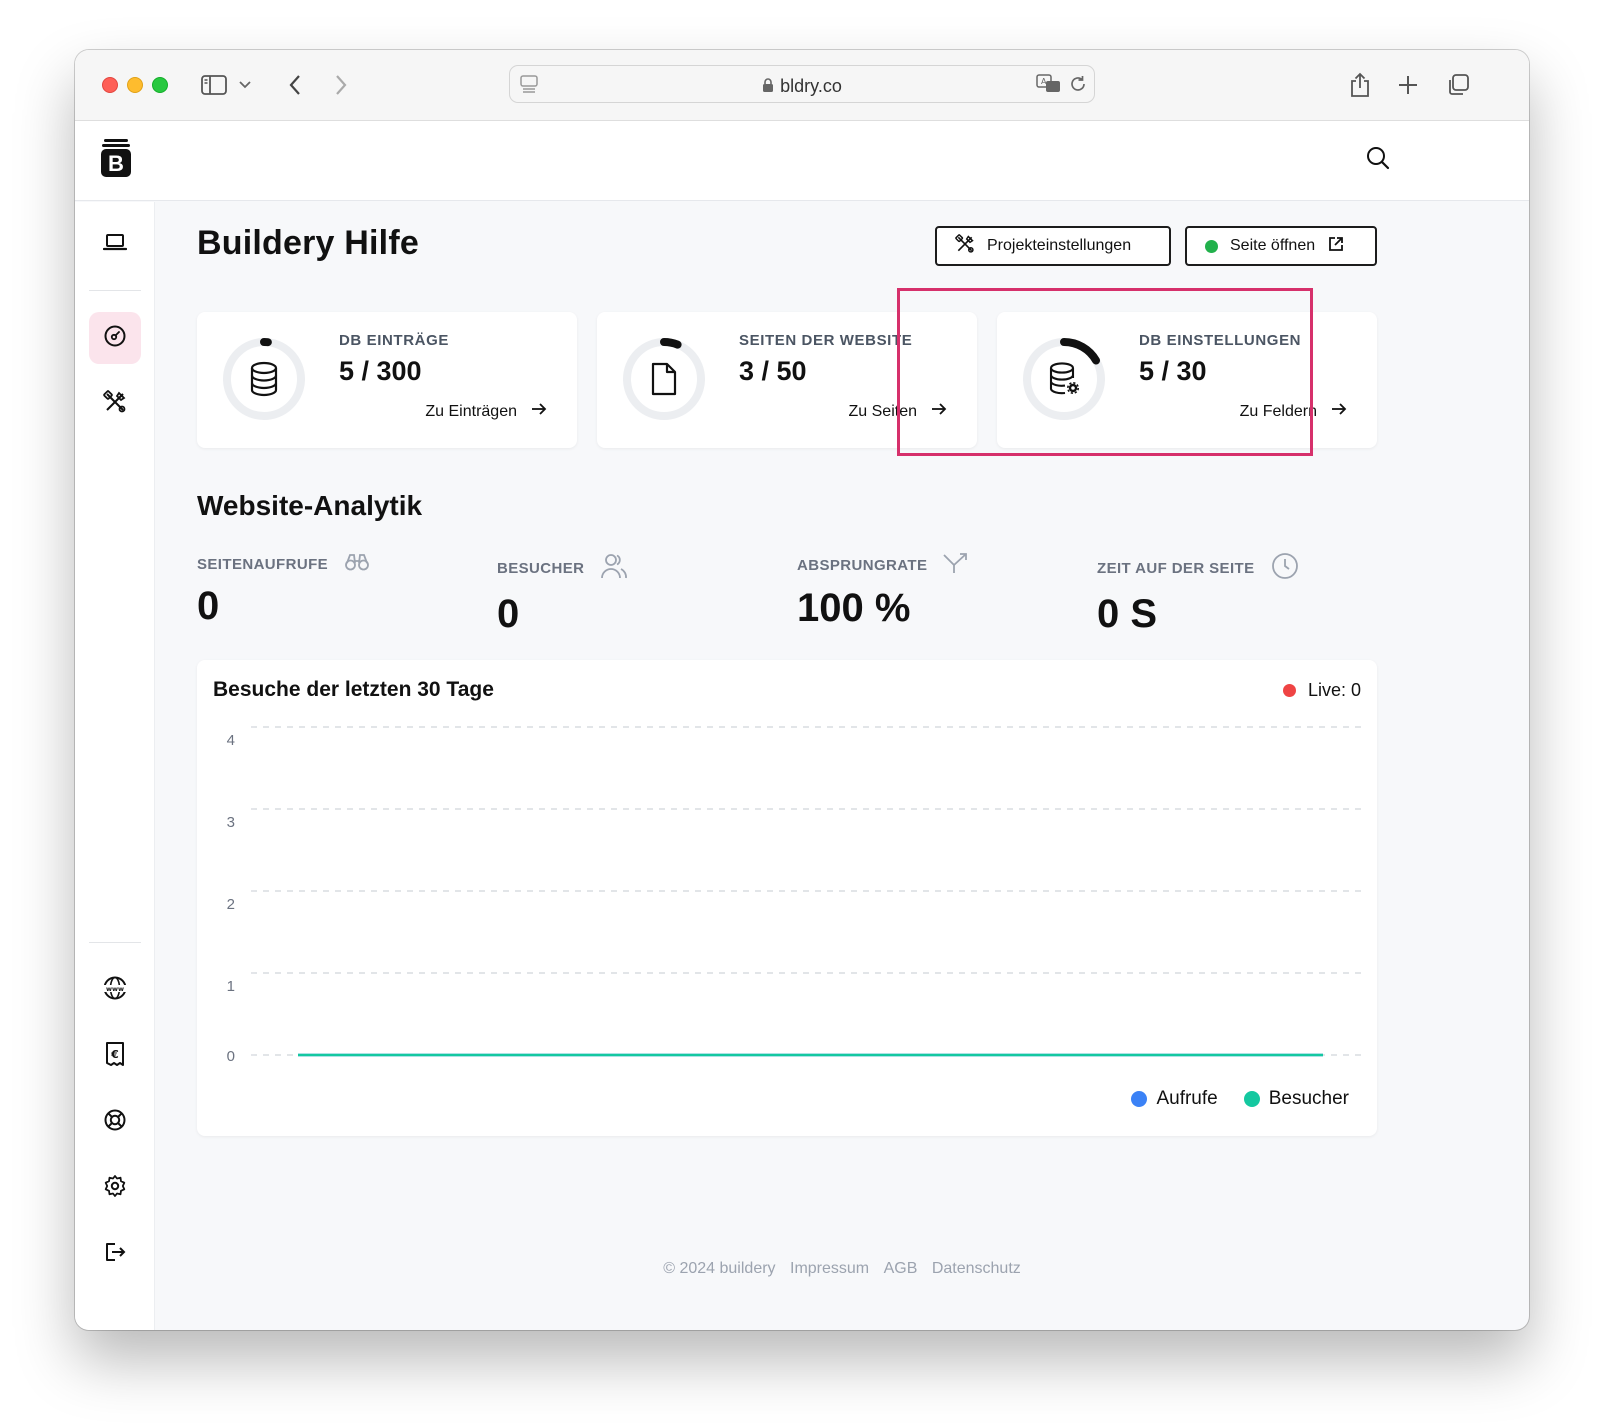 This screenshot has height=1426, width=1600. I want to click on globe-www-icon: www, so click(115, 990).